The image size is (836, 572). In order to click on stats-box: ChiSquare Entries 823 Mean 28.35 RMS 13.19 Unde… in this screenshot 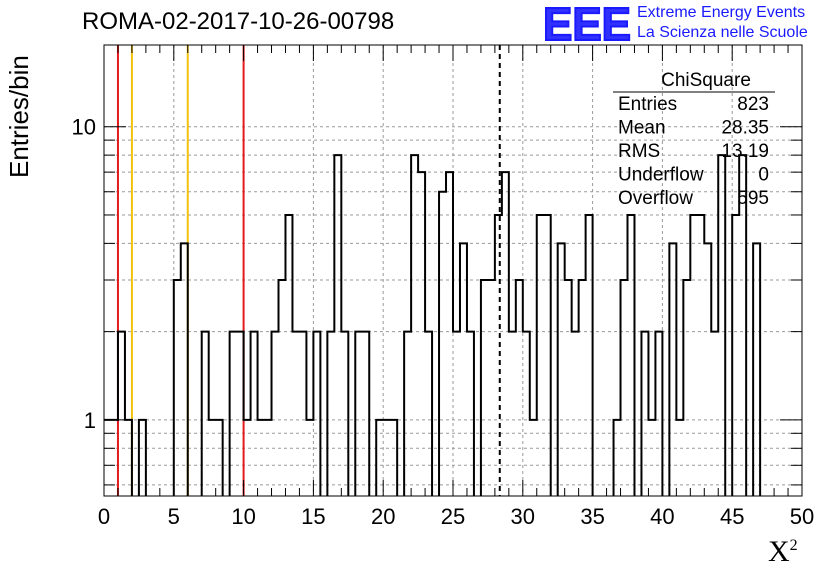, I will do `click(694, 139)`.